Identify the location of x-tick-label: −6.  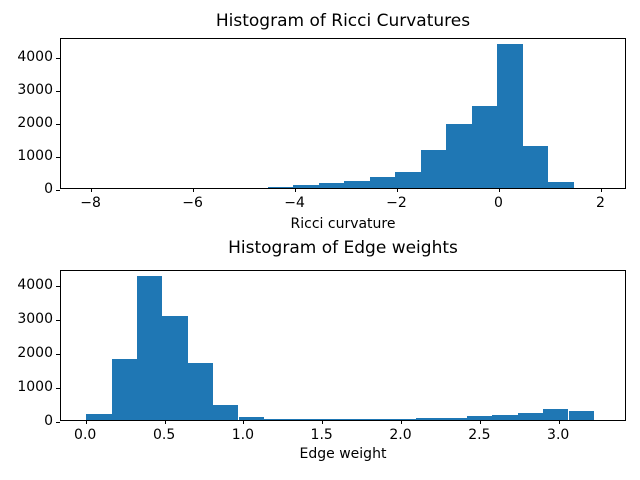
(192, 203).